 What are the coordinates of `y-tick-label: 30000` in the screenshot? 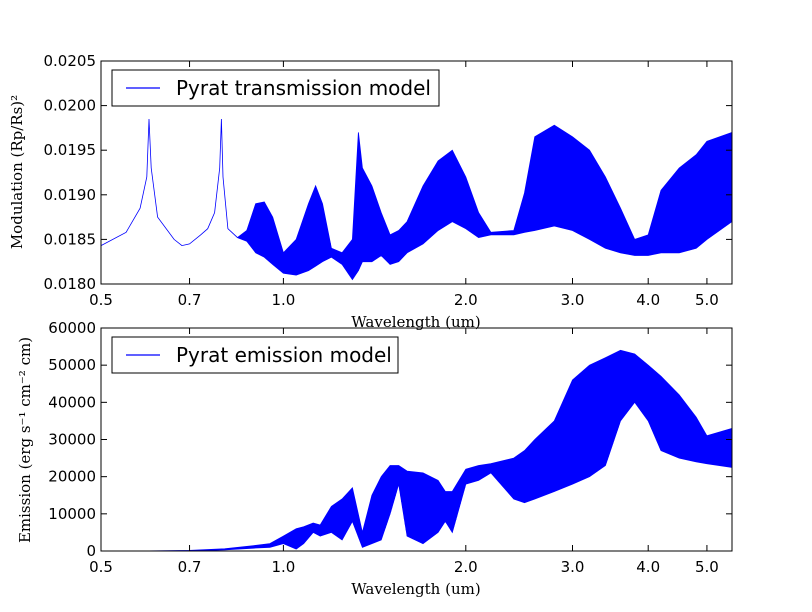 It's located at (72, 440).